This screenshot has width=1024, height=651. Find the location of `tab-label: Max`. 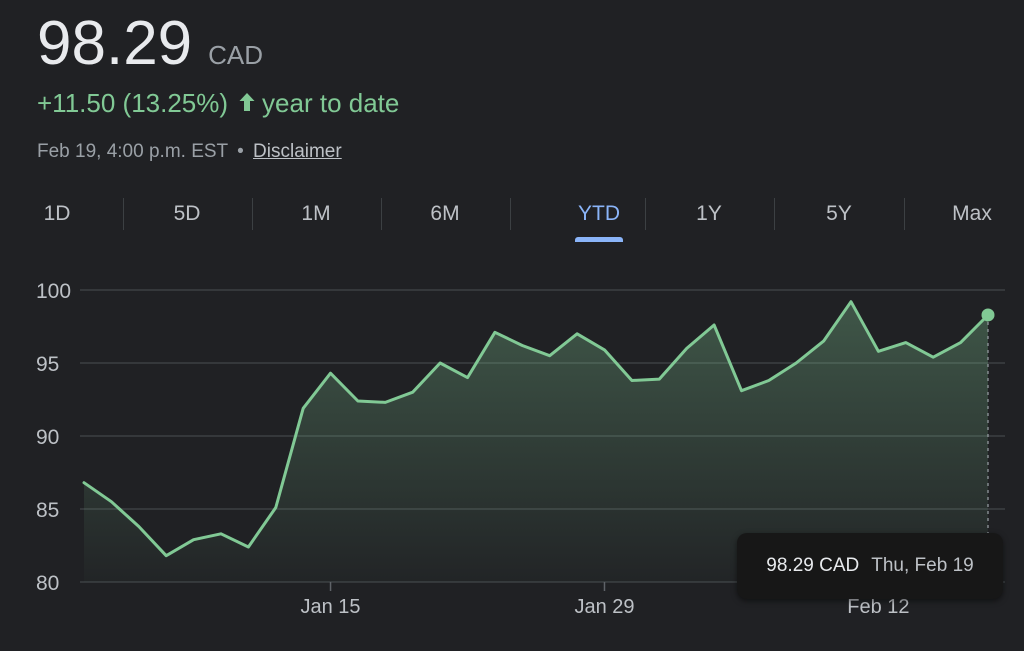

tab-label: Max is located at coordinates (972, 213).